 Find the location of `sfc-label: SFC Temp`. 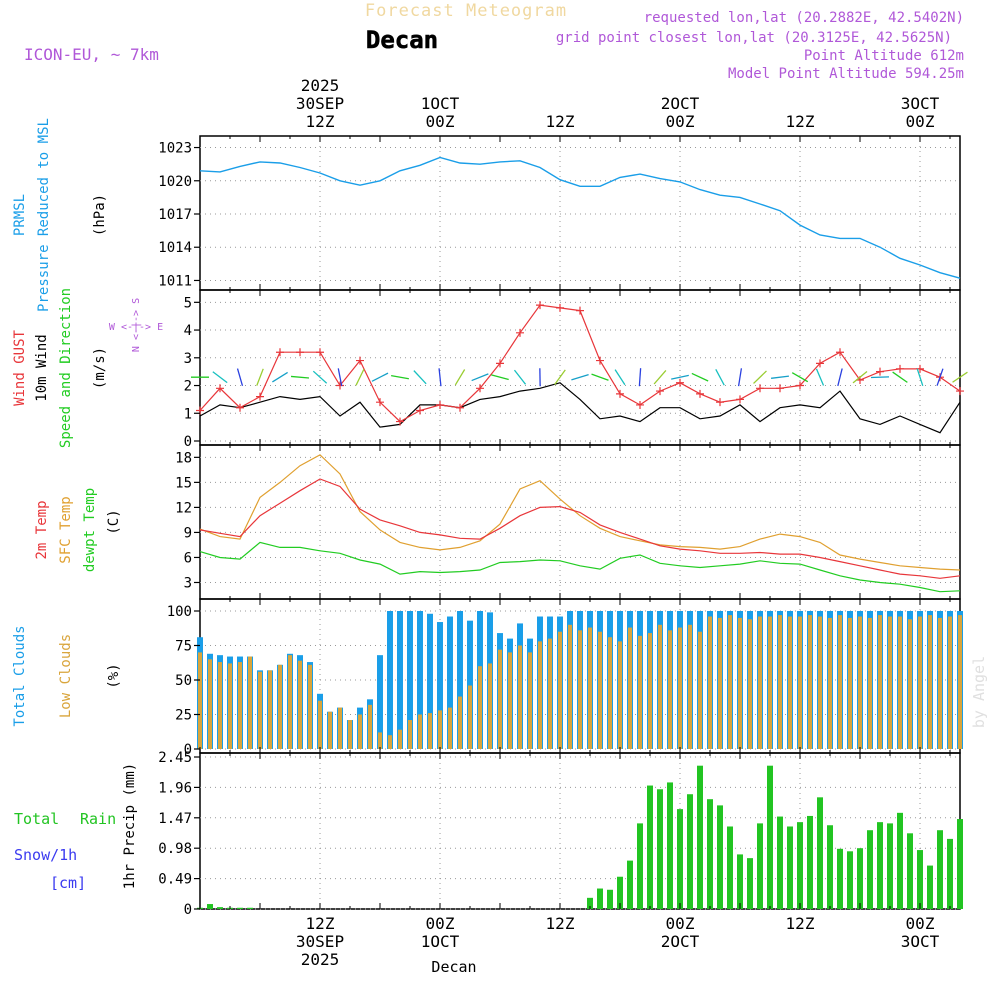

sfc-label: SFC Temp is located at coordinates (66, 529).